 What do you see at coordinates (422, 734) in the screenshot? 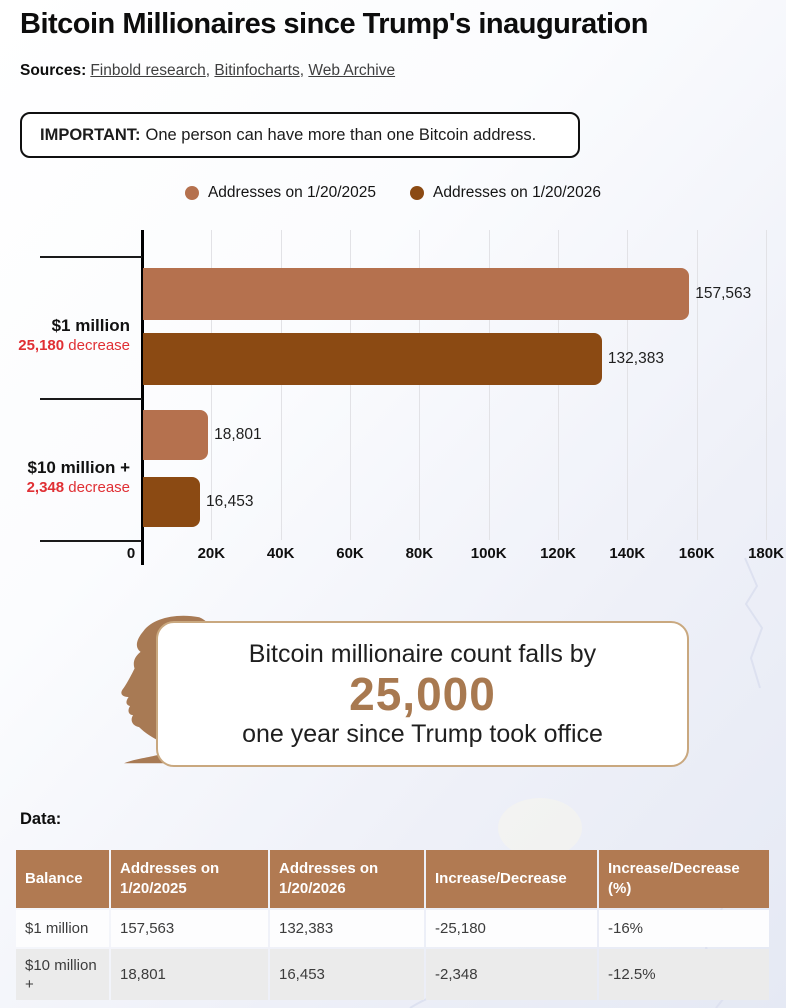
I see `callout-line2: one year since Trump took office` at bounding box center [422, 734].